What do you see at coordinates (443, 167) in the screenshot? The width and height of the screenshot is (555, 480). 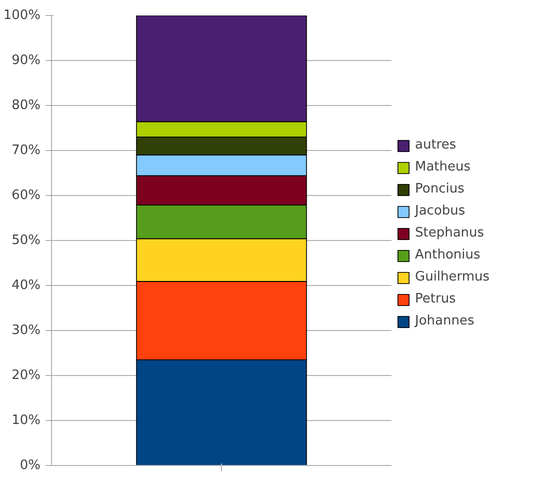 I see `legend-label: Matheus` at bounding box center [443, 167].